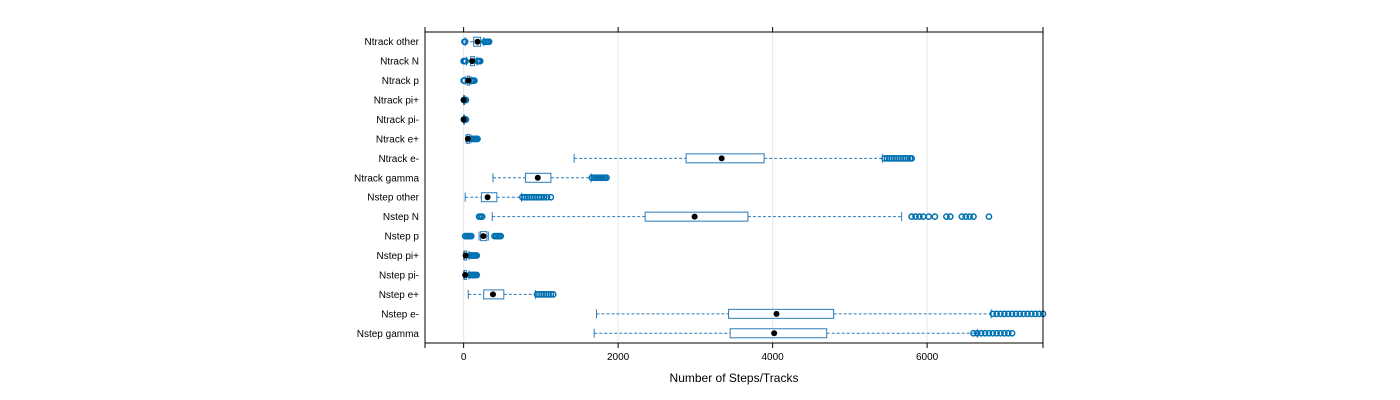 The height and width of the screenshot is (400, 1400). I want to click on box-ntrack-n, so click(472, 61).